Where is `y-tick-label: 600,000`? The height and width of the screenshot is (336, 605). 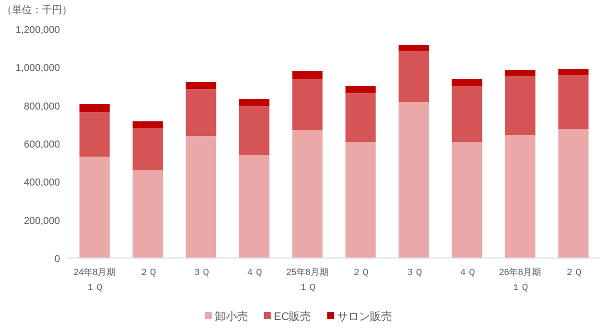
y-tick-label: 600,000 is located at coordinates (42, 145).